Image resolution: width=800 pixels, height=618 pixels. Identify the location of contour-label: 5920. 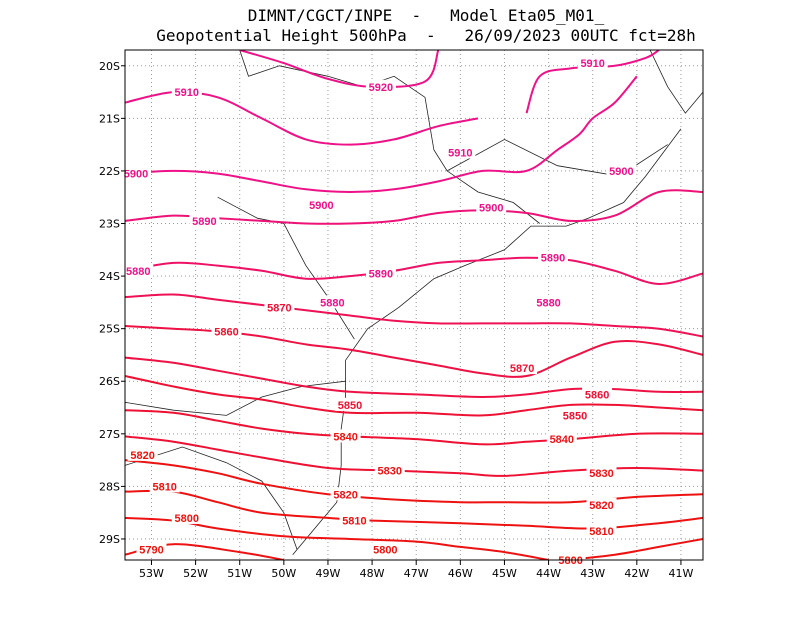
(381, 88).